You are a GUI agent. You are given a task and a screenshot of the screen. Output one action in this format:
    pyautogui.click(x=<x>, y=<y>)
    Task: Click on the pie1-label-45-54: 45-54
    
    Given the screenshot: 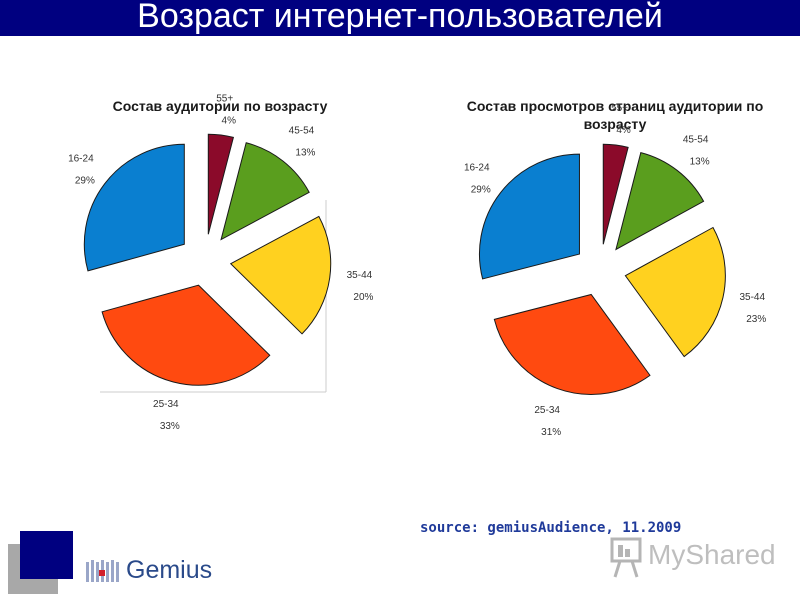 What is the action you would take?
    pyautogui.click(x=302, y=130)
    